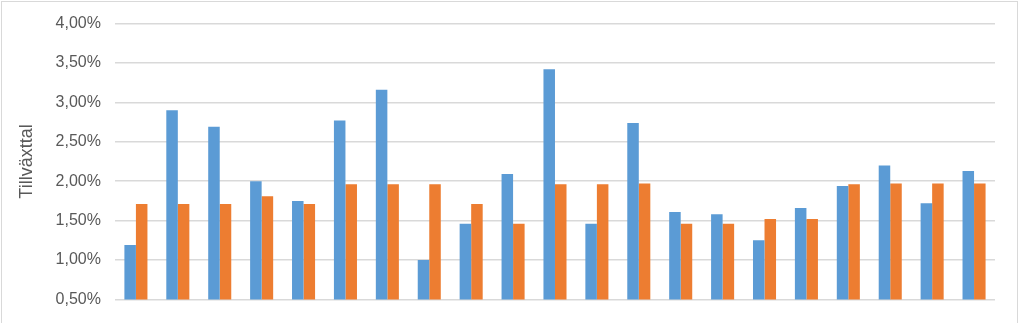  I want to click on y-tick-label: 2,00%, so click(78, 180).